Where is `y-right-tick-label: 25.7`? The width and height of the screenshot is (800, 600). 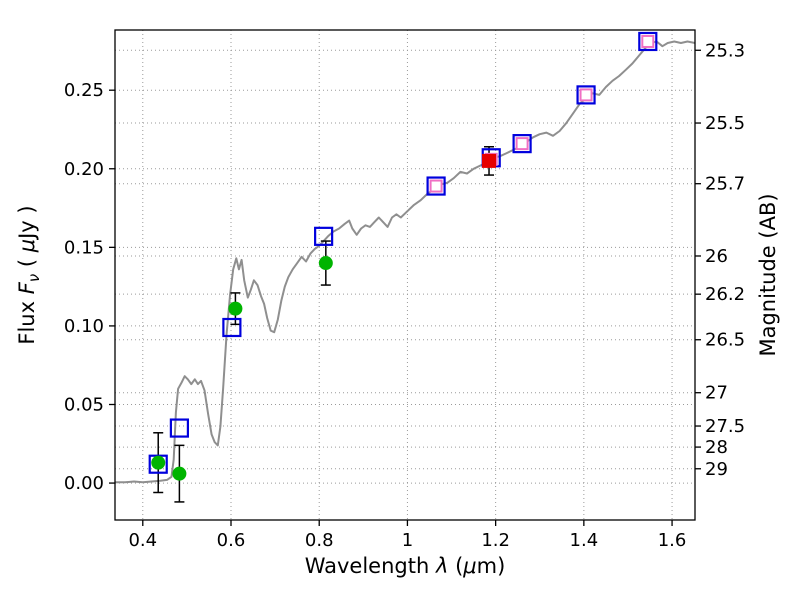 y-right-tick-label: 25.7 is located at coordinates (725, 184).